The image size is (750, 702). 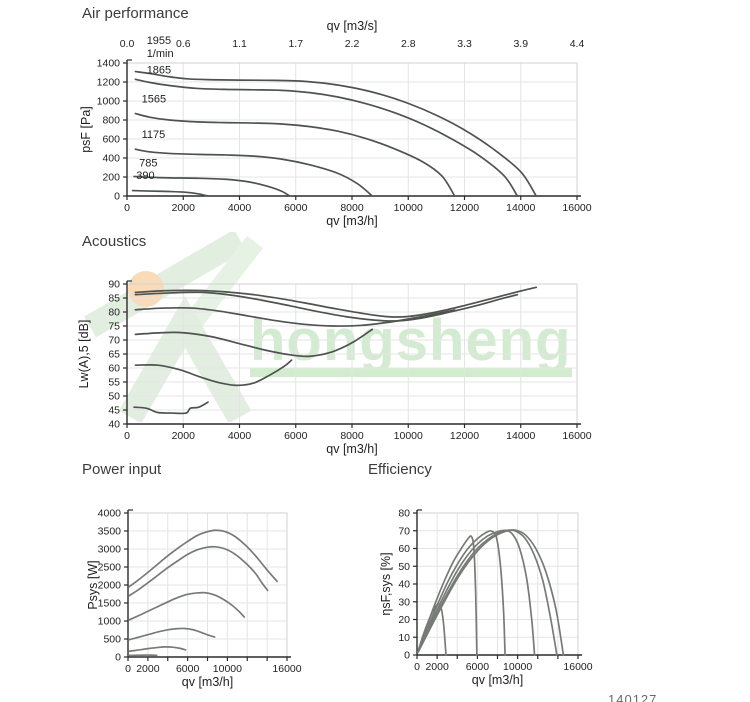 What do you see at coordinates (111, 140) in the screenshot?
I see `svg-text: 600` at bounding box center [111, 140].